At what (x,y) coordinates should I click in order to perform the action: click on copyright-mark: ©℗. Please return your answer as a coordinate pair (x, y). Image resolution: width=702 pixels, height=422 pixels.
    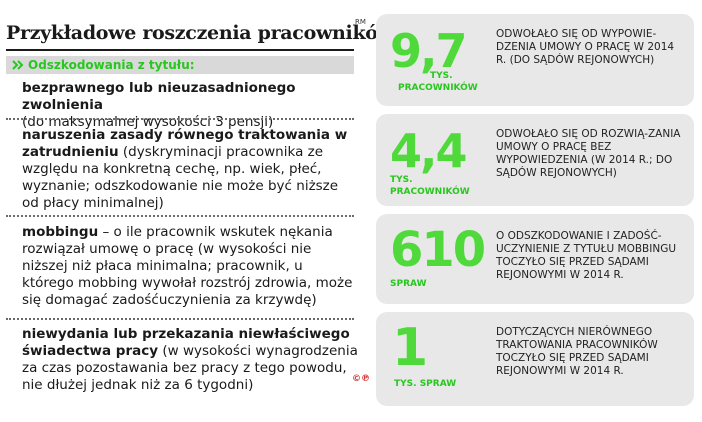
    Looking at the image, I should click on (361, 379).